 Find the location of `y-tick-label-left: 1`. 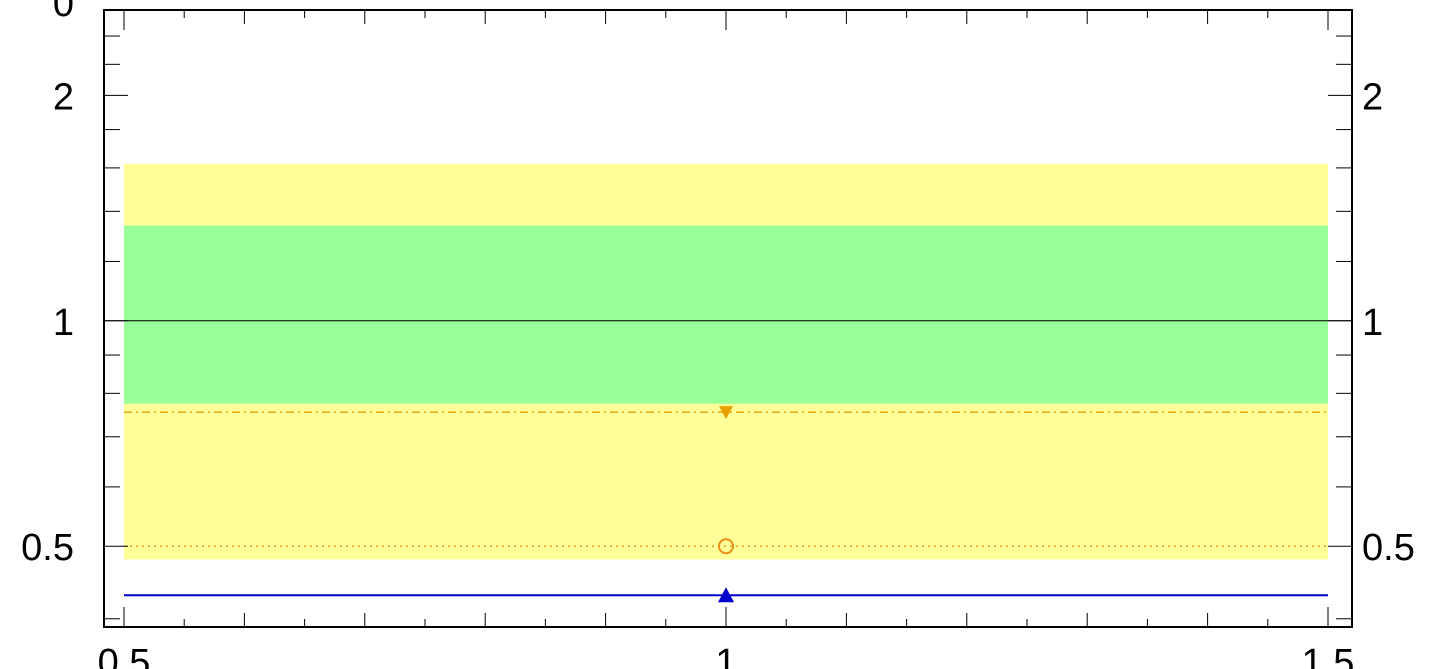

y-tick-label-left: 1 is located at coordinates (63, 323).